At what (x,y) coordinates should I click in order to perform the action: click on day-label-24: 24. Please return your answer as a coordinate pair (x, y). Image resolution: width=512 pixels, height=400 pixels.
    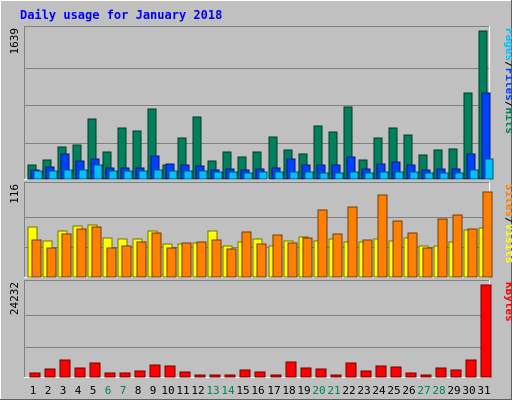
    Looking at the image, I should click on (379, 390).